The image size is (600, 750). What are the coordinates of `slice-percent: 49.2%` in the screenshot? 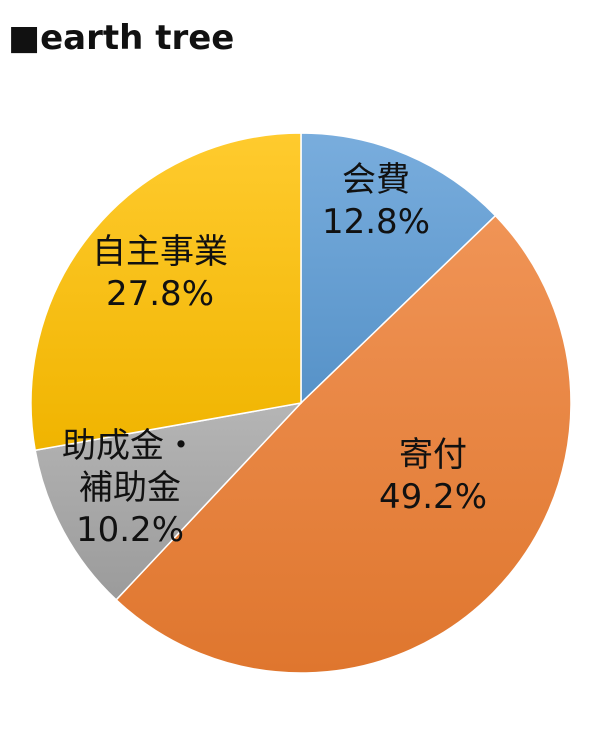 It's located at (433, 497).